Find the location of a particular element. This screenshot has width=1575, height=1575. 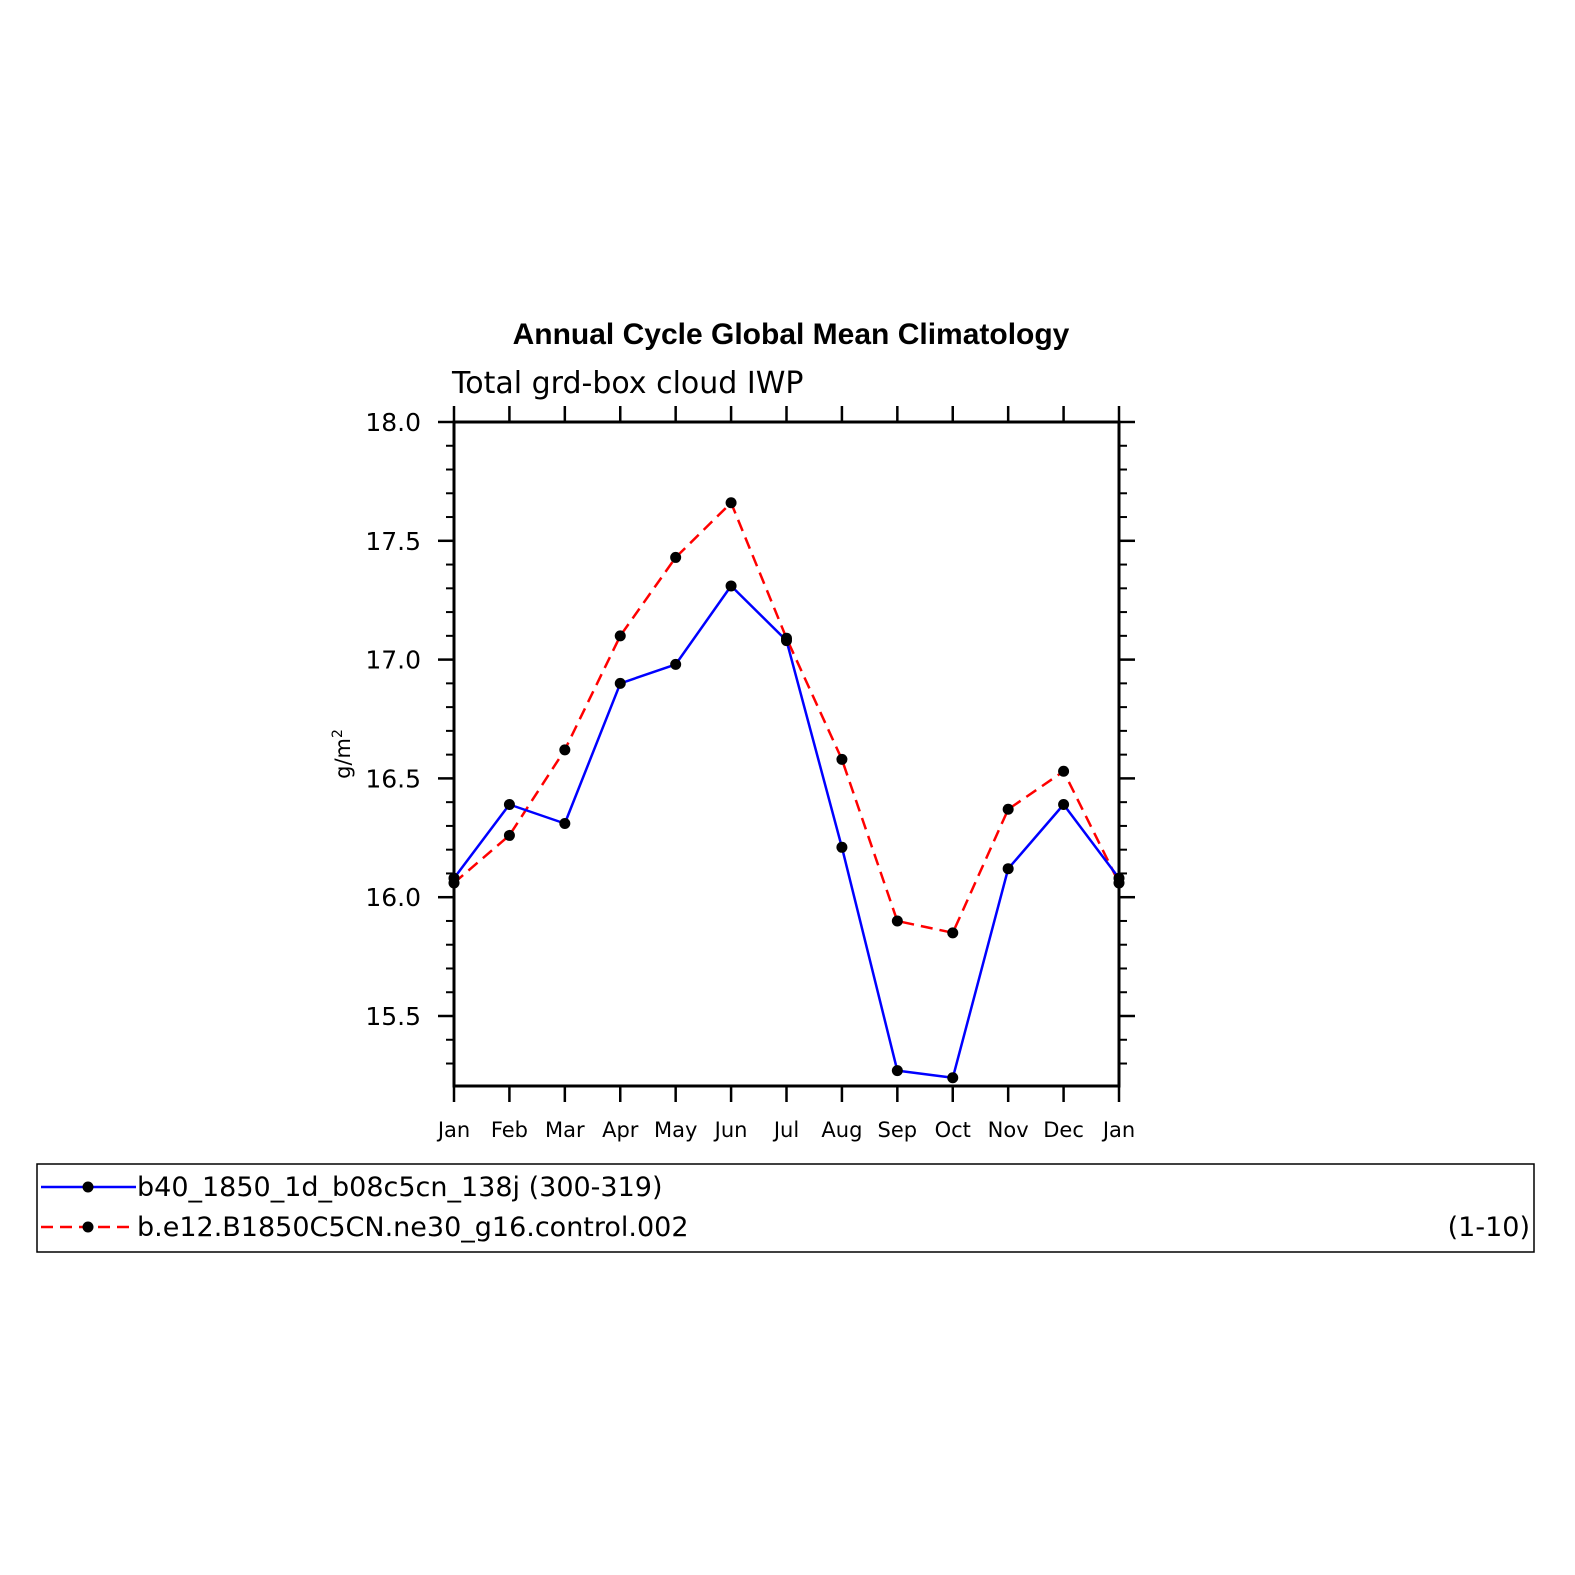

y-tick-label: 18.0 is located at coordinates (393, 422).